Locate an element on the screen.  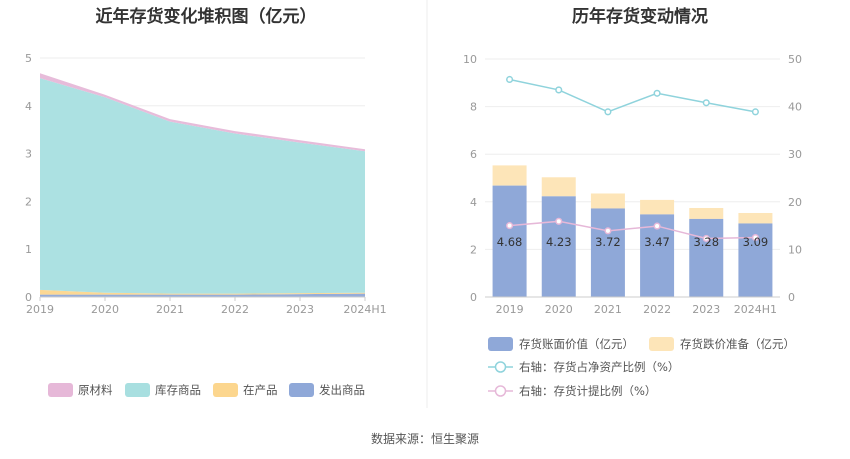
right-chart-title: 历年存货变动情况 is located at coordinates (640, 16).